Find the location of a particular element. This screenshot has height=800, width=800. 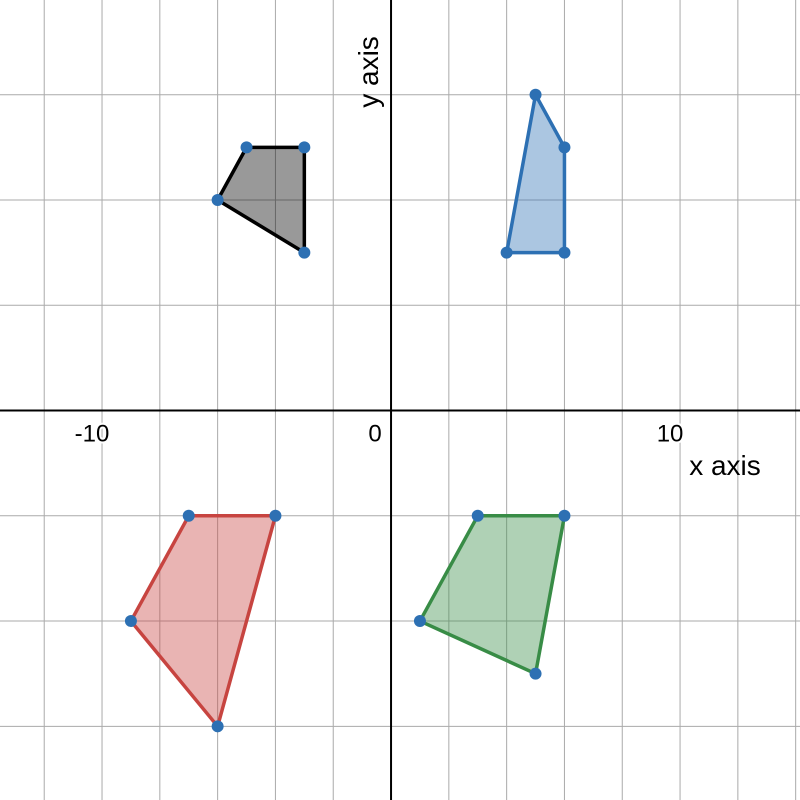

y-axis-label: y axis is located at coordinates (368, 72).